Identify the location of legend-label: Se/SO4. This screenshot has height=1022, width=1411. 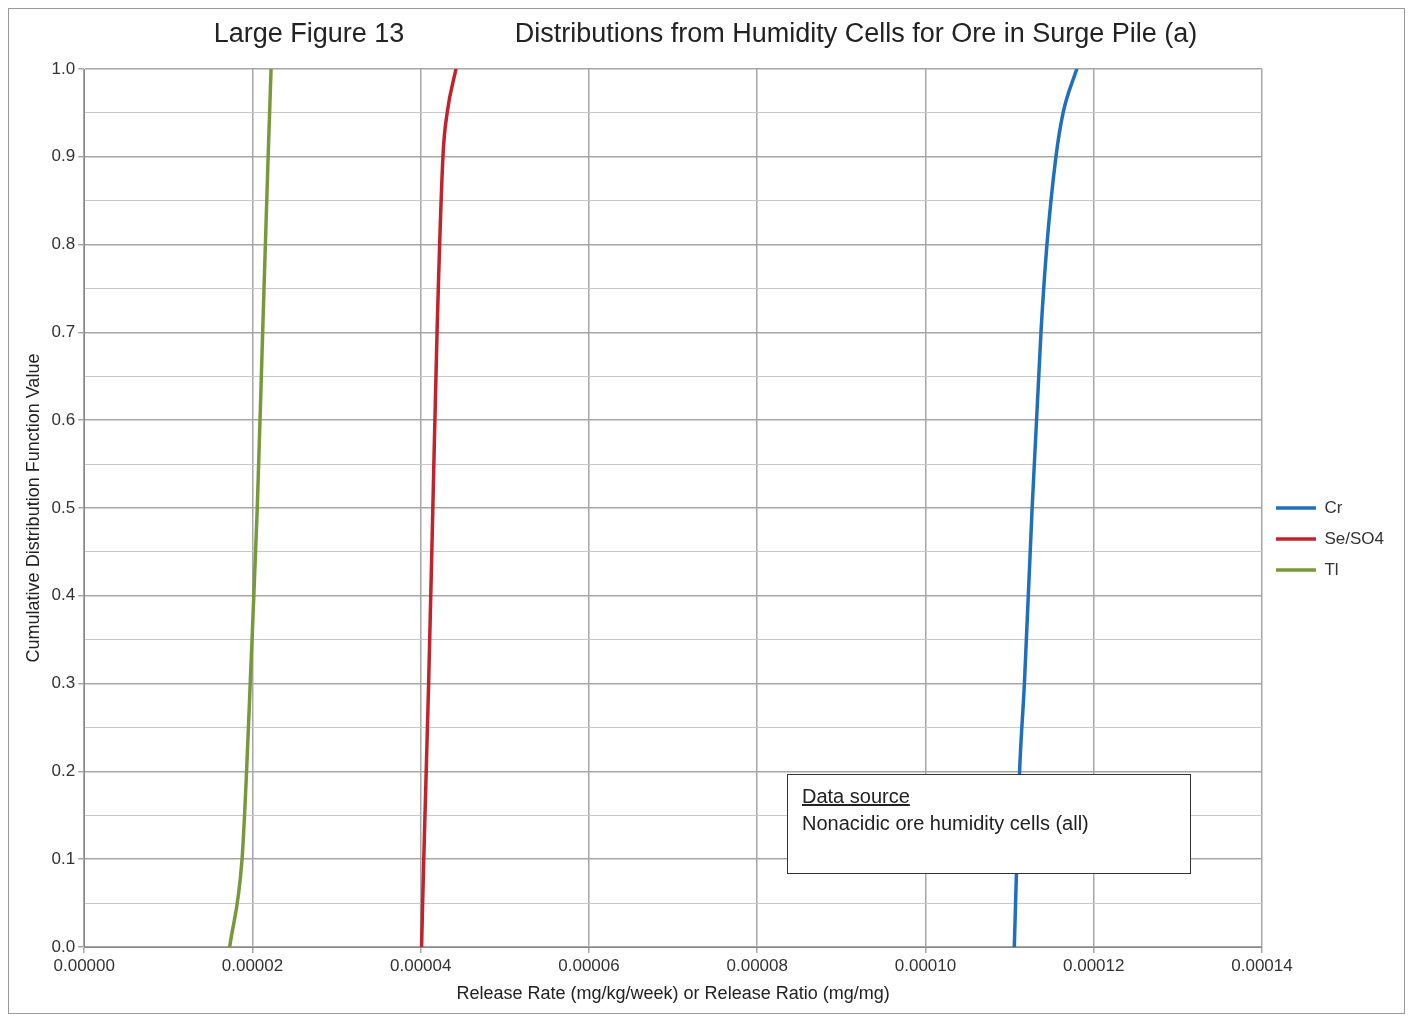
(1354, 538).